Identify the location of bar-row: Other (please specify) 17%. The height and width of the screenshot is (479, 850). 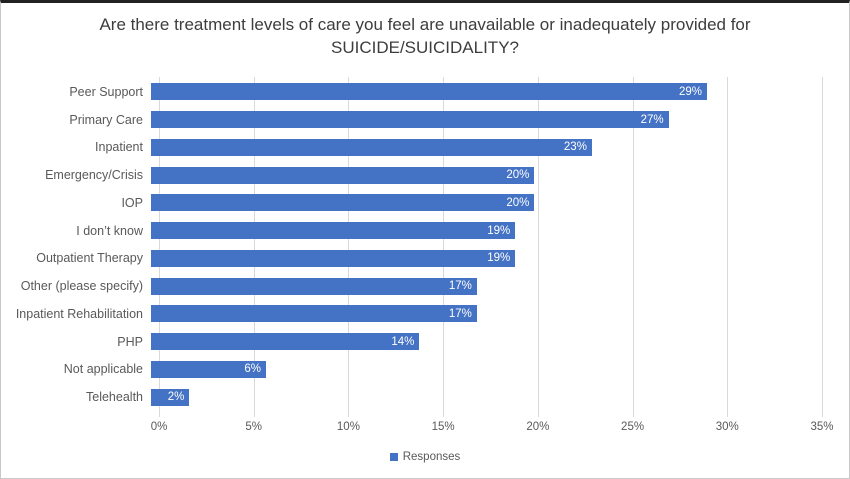
(415, 286).